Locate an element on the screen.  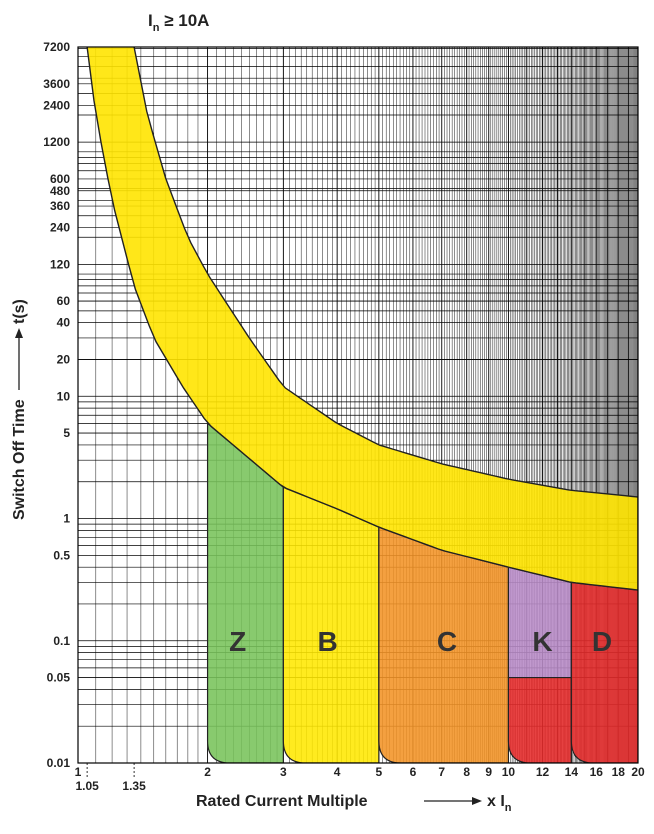
x-tick-label: 8 is located at coordinates (466, 772).